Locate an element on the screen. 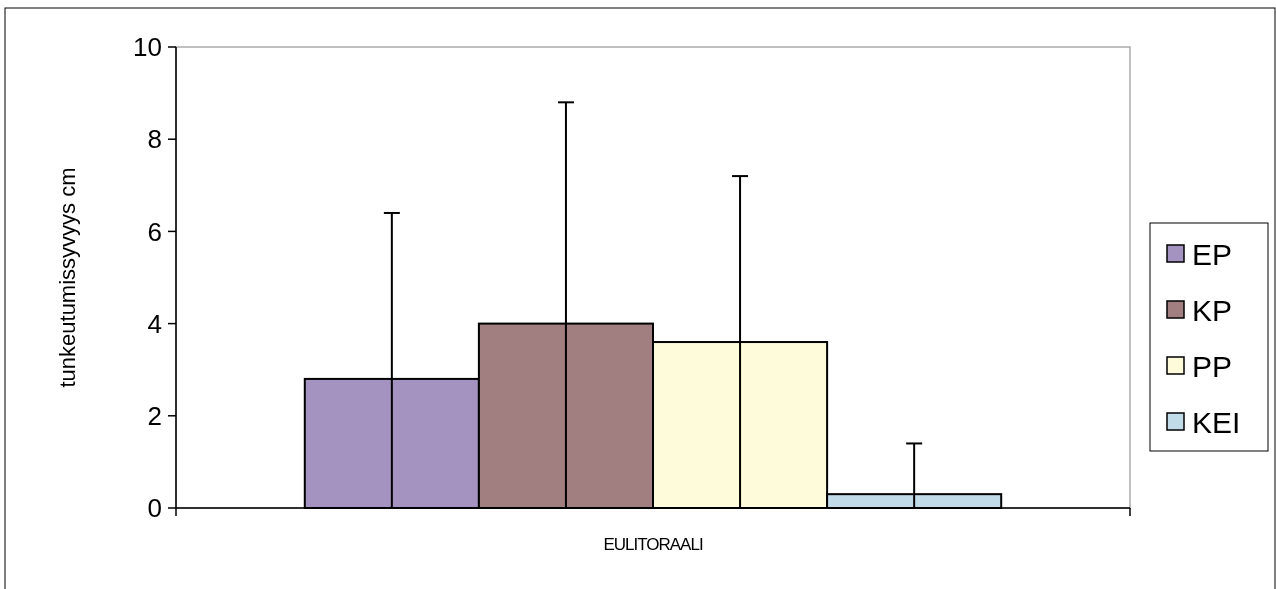 The width and height of the screenshot is (1276, 589). y-tick-label: 2 is located at coordinates (154, 415).